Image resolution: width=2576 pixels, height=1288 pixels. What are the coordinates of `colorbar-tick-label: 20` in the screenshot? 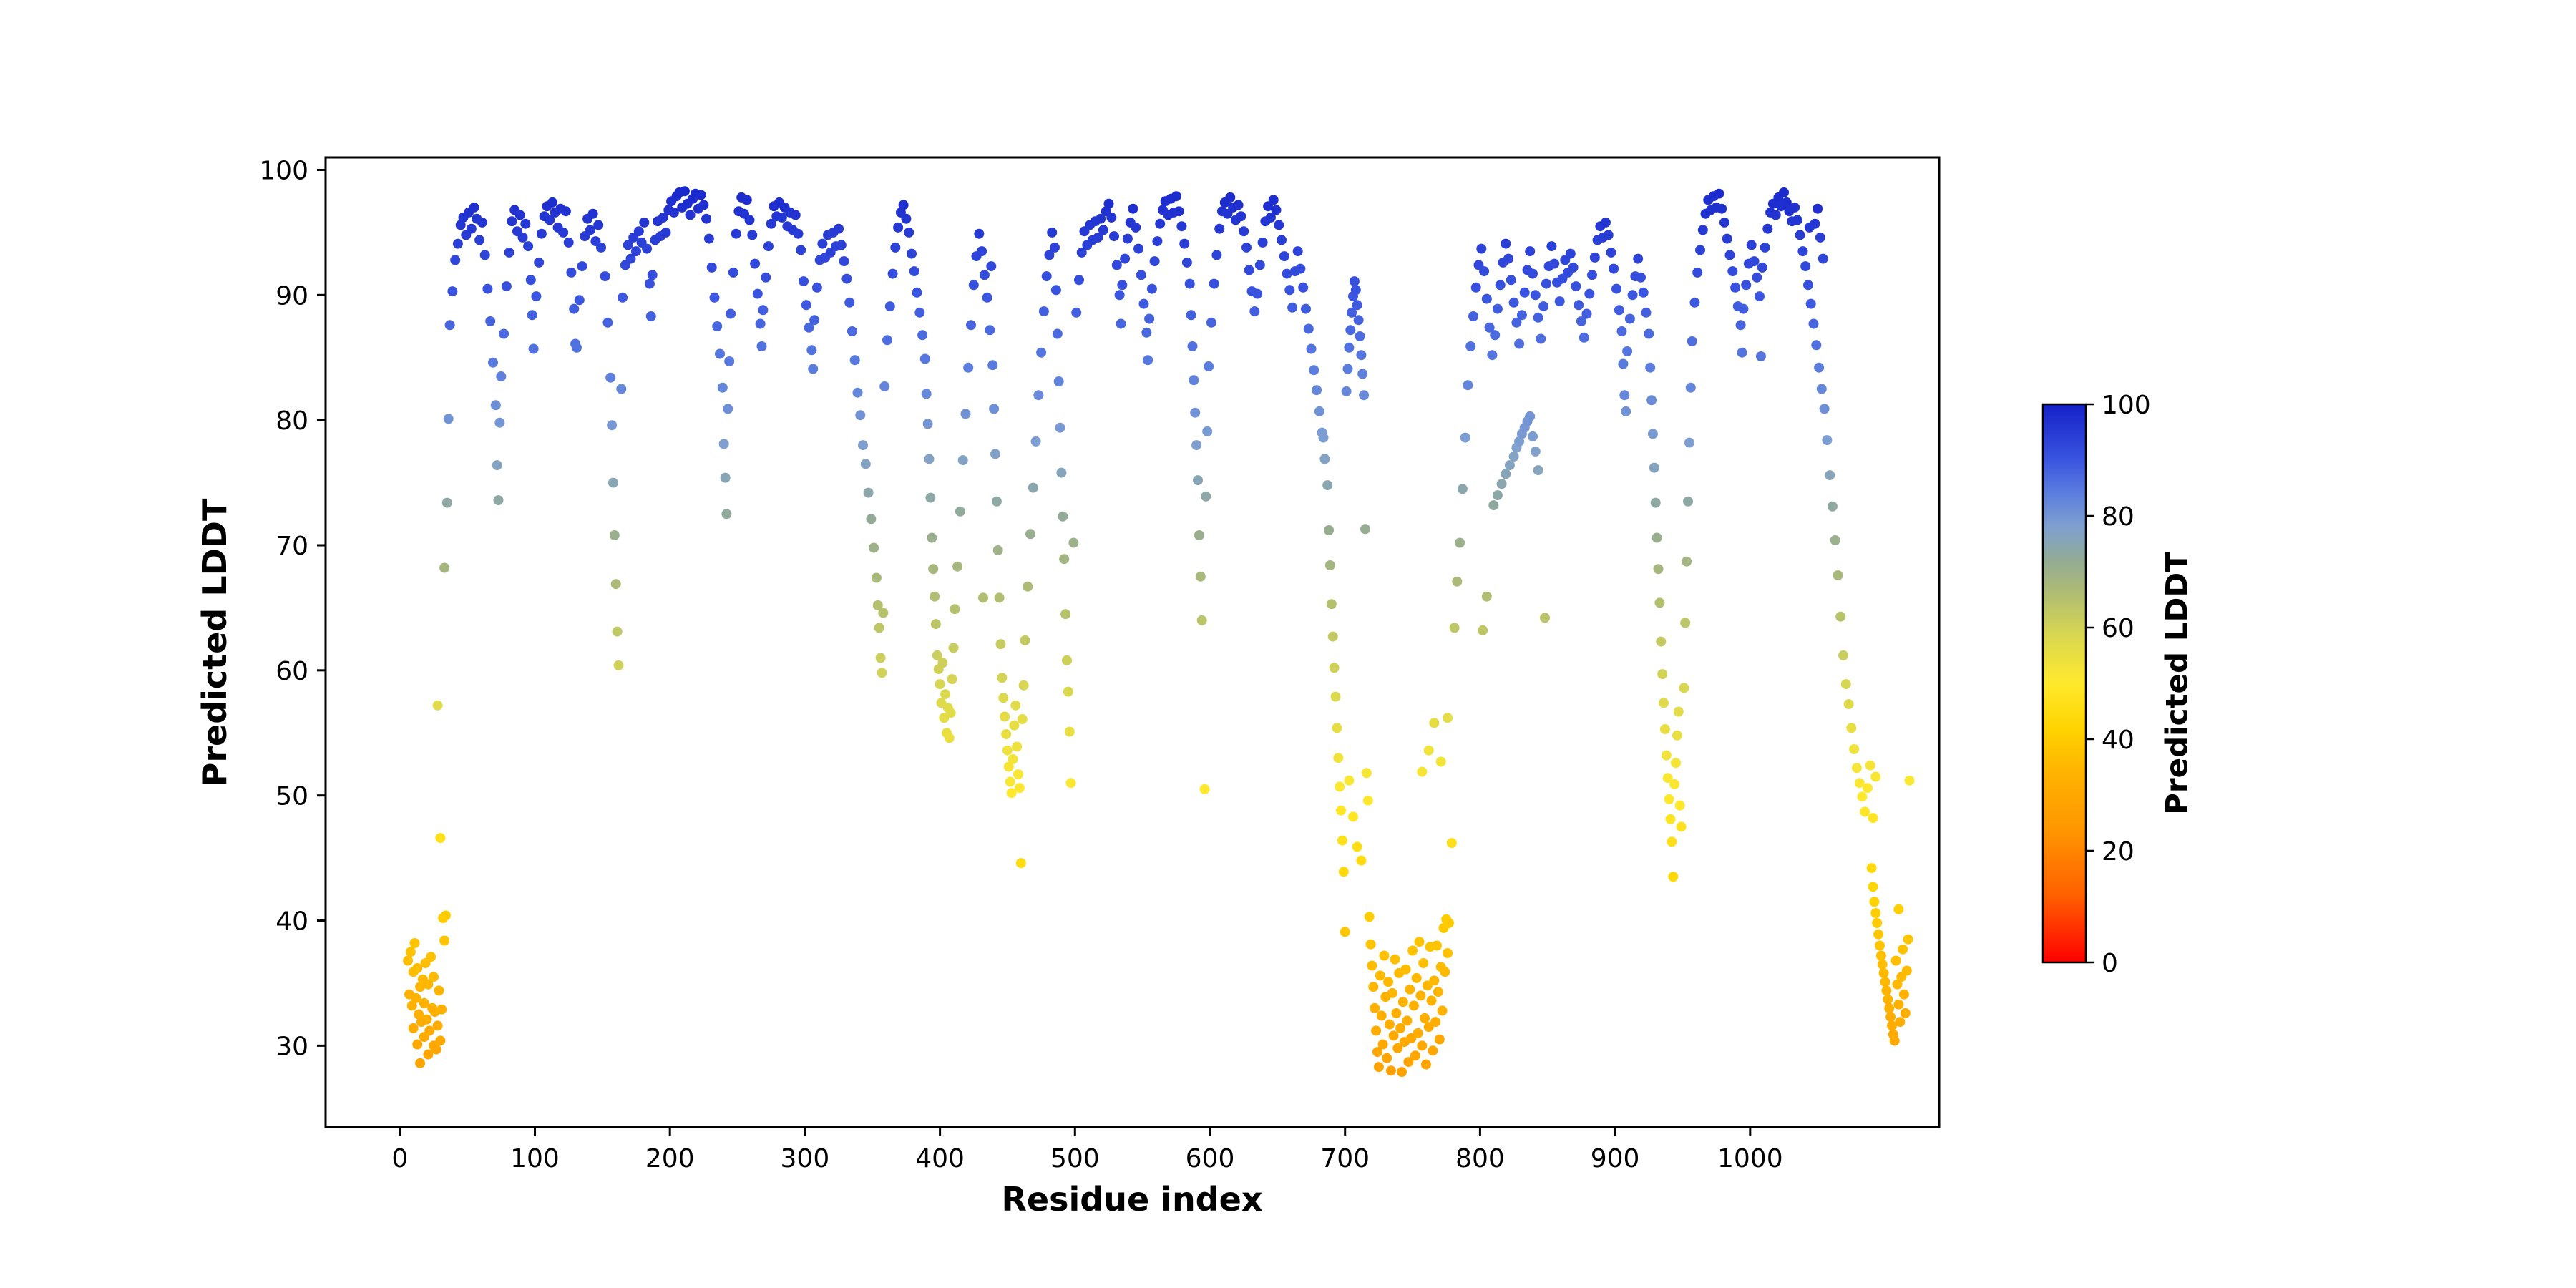 It's located at (2118, 852).